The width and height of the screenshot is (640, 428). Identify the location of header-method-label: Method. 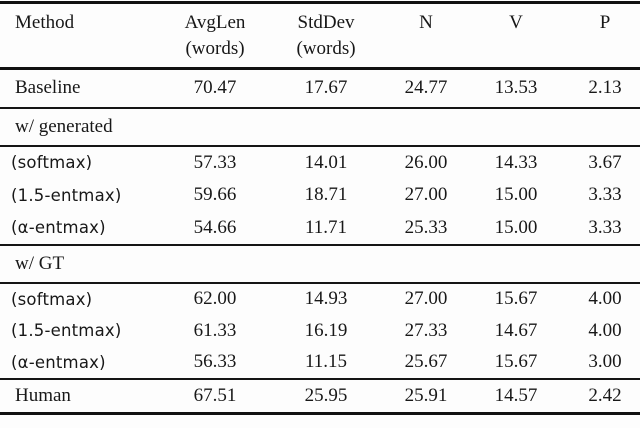
(45, 22).